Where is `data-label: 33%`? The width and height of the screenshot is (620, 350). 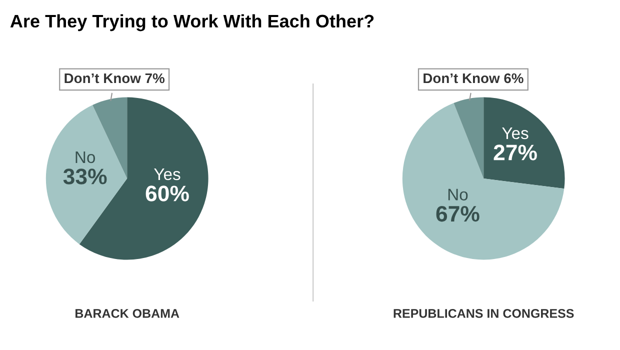
data-label: 33% is located at coordinates (85, 176).